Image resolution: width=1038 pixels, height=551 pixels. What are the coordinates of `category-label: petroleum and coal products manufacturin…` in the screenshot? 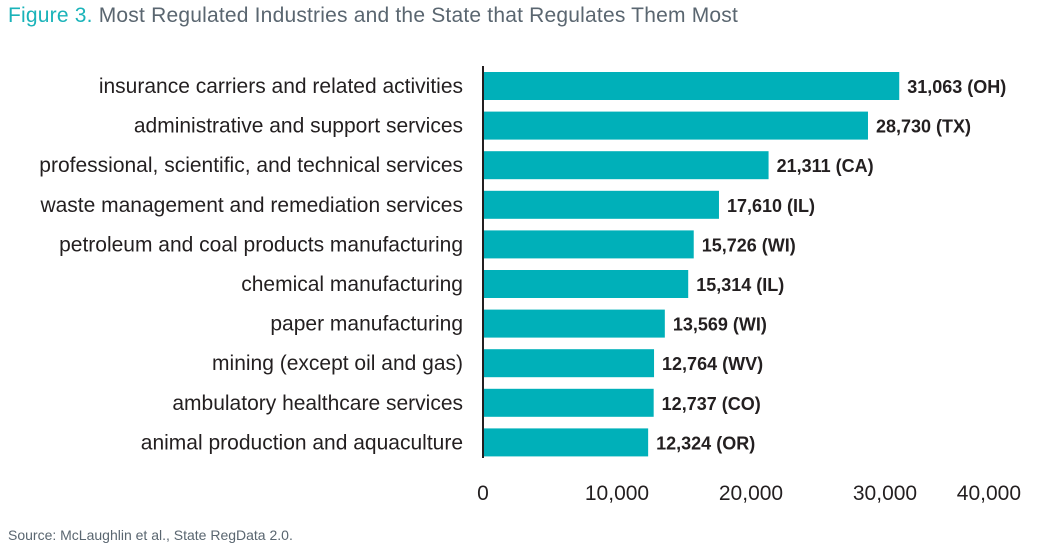 It's located at (261, 244).